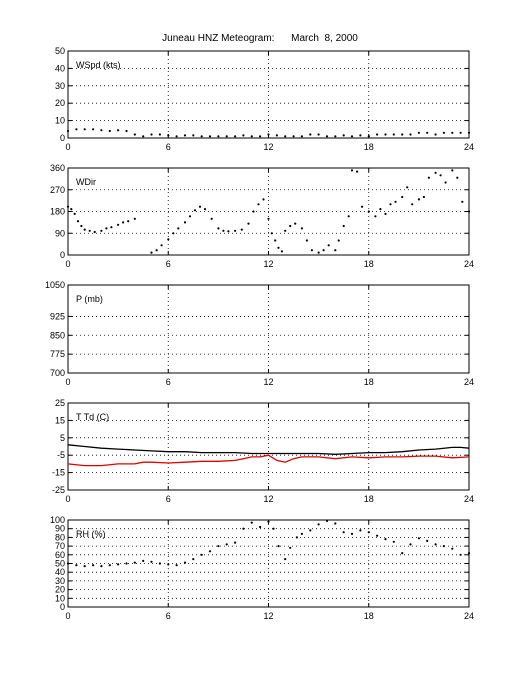 The image size is (520, 683). What do you see at coordinates (260, 38) in the screenshot?
I see `meteogram-title: Juneau HNZ Meteogram: March 8, 2000` at bounding box center [260, 38].